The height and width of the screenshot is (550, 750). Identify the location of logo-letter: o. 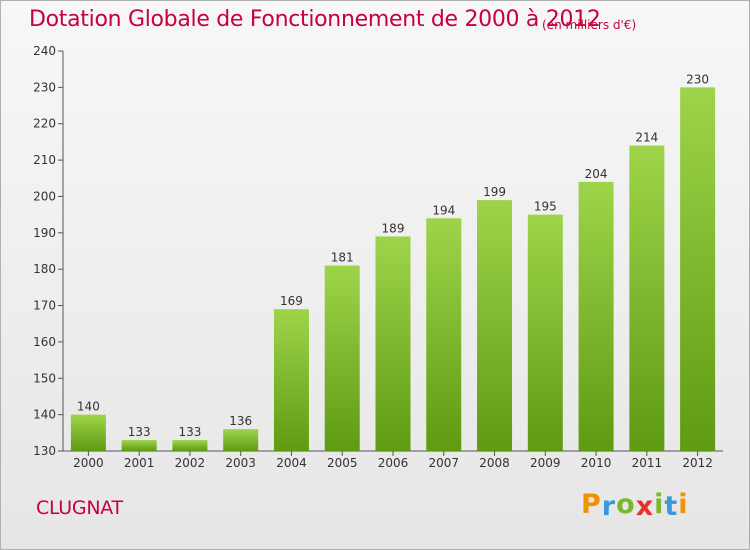
(626, 504).